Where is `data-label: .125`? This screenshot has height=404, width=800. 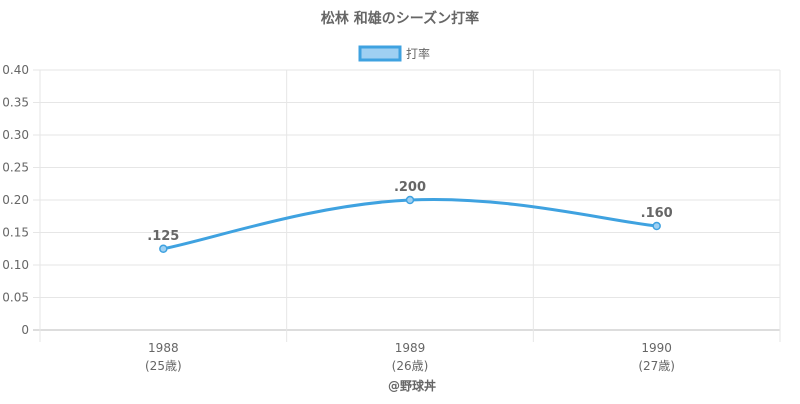 data-label: .125 is located at coordinates (163, 236).